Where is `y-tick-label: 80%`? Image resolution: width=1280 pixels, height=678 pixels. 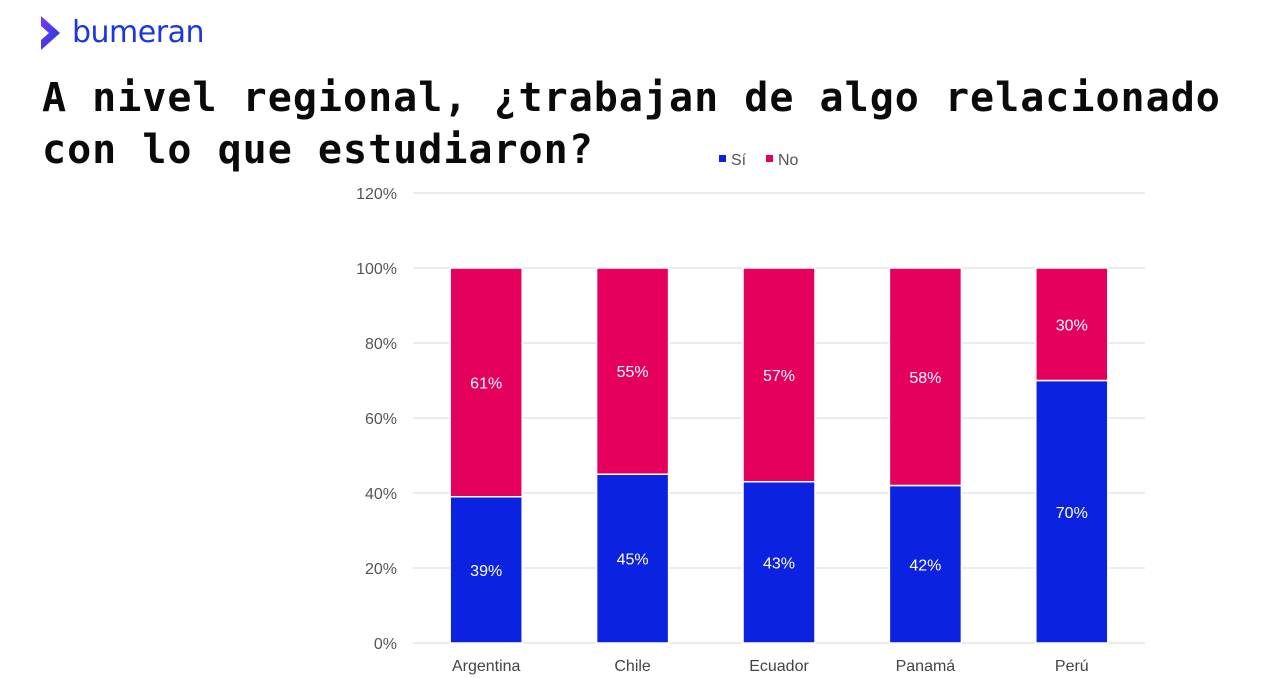 y-tick-label: 80% is located at coordinates (381, 344).